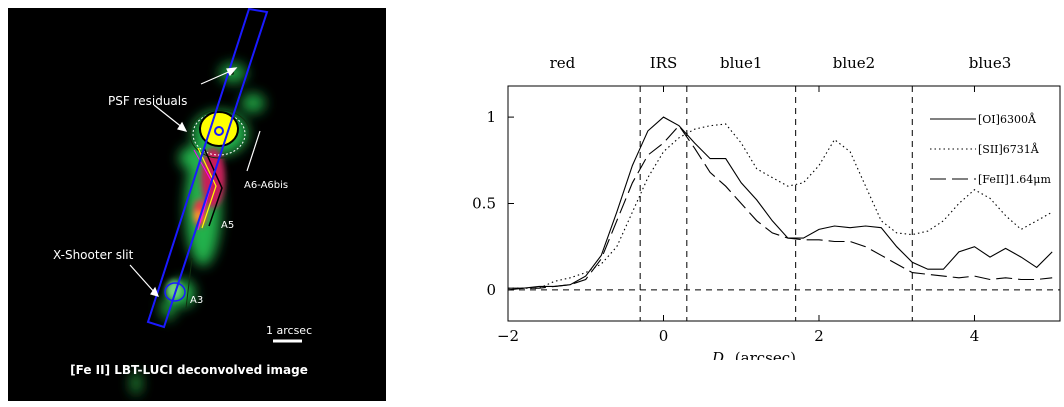 This screenshot has height=407, width=1064. I want to click on legend-label-1: [SII]6731Å, so click(1009, 149).